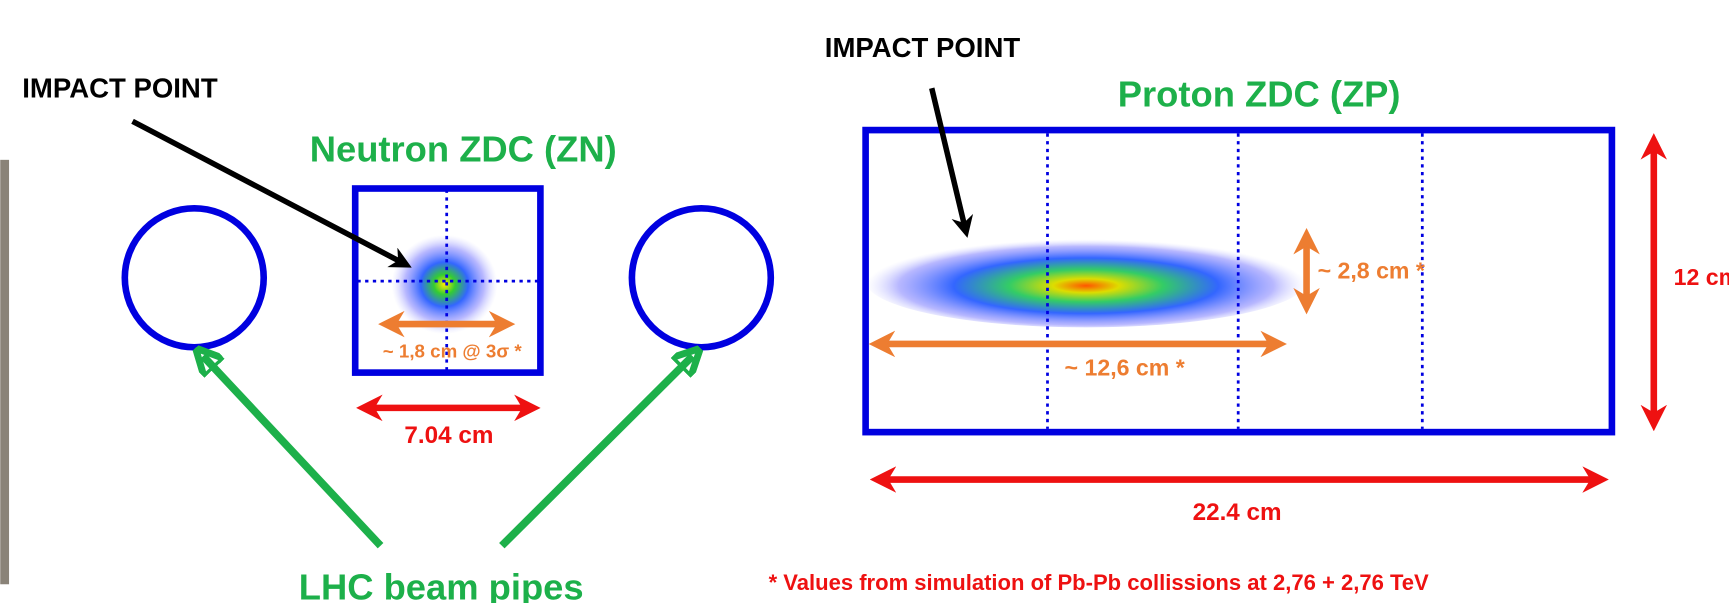 The height and width of the screenshot is (603, 1729). I want to click on pipes-label: LHC beam pipes, so click(441, 584).